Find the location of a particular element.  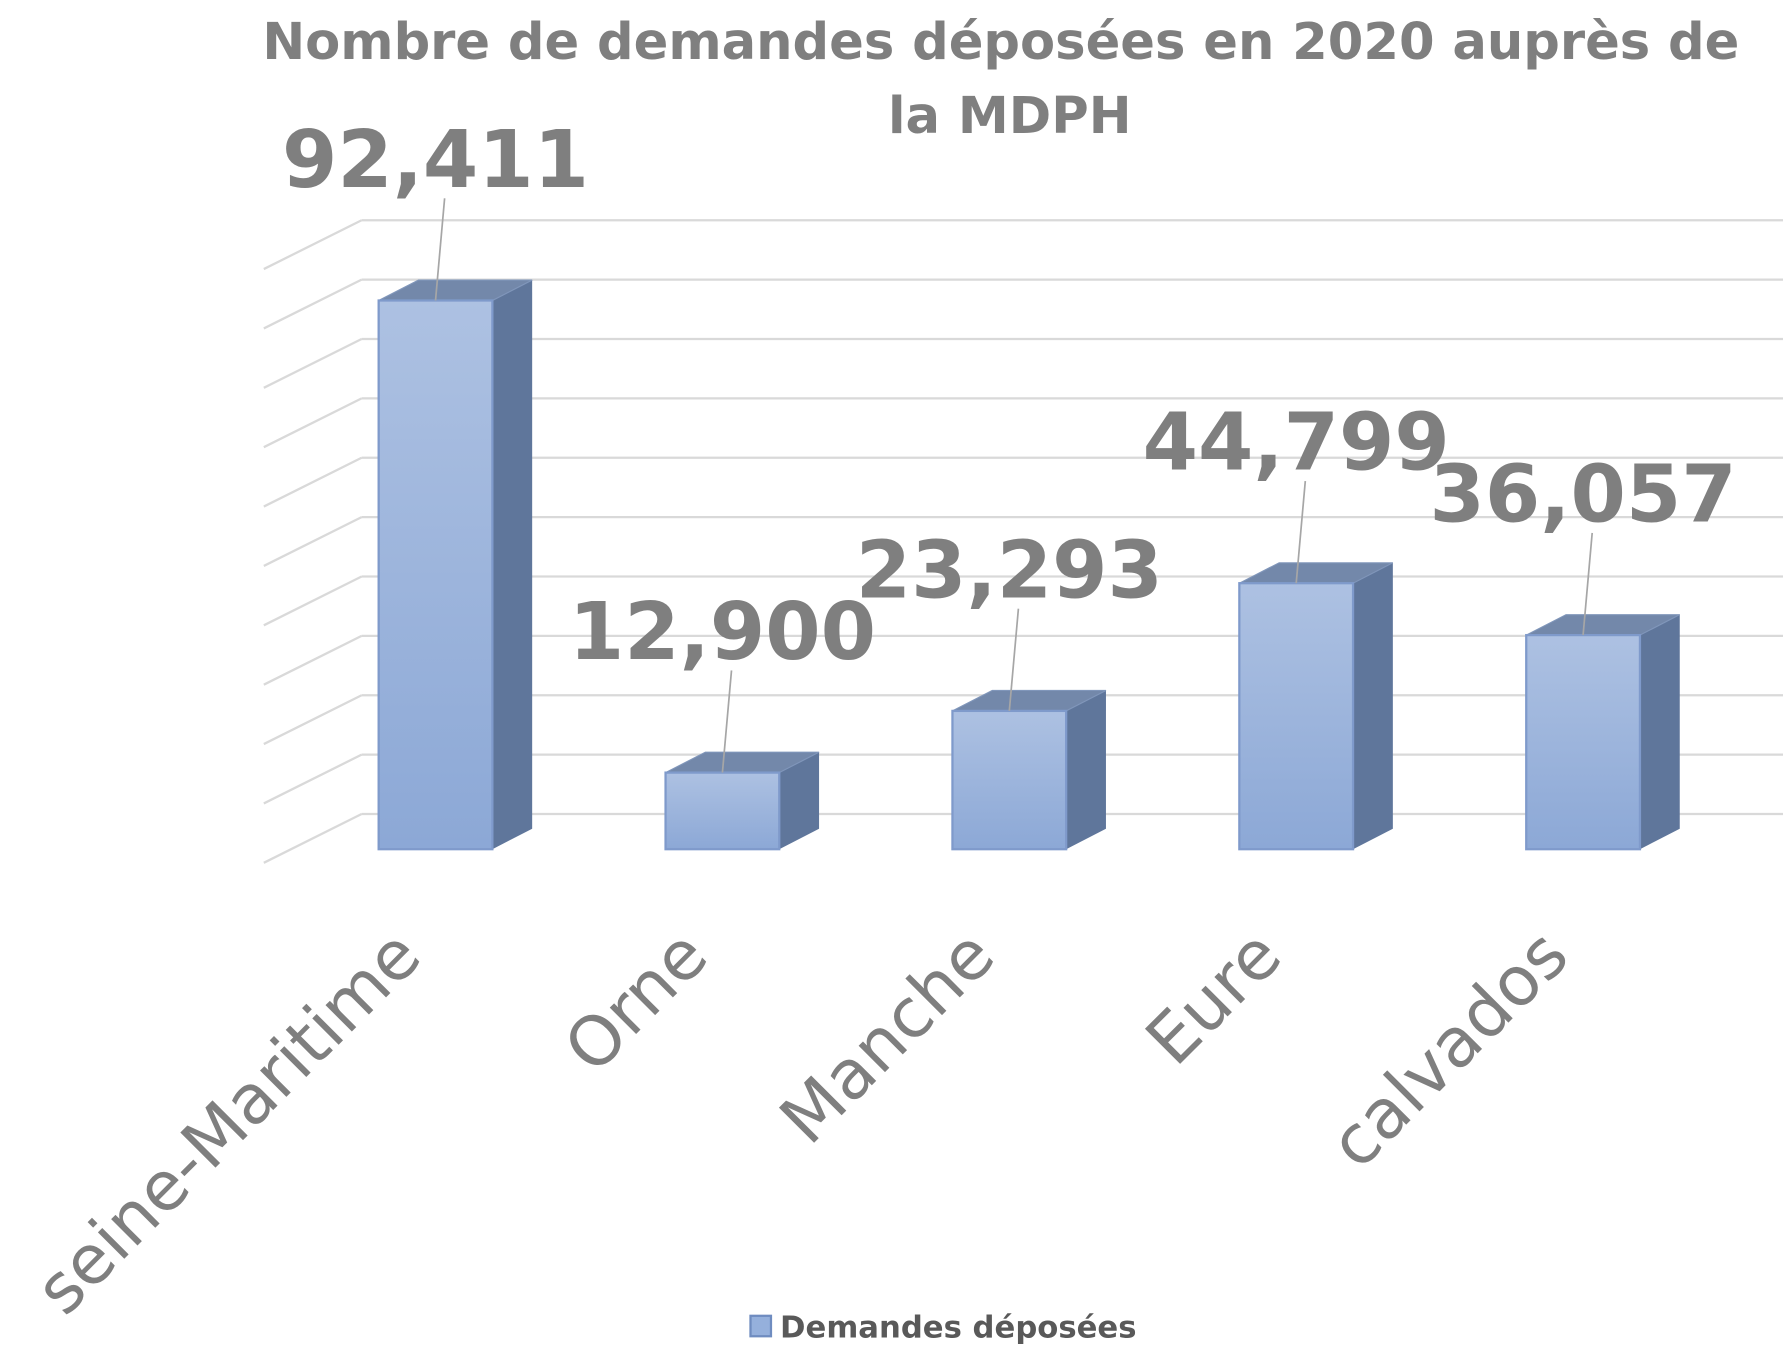

x-tick-label: Manche is located at coordinates (888, 1038).